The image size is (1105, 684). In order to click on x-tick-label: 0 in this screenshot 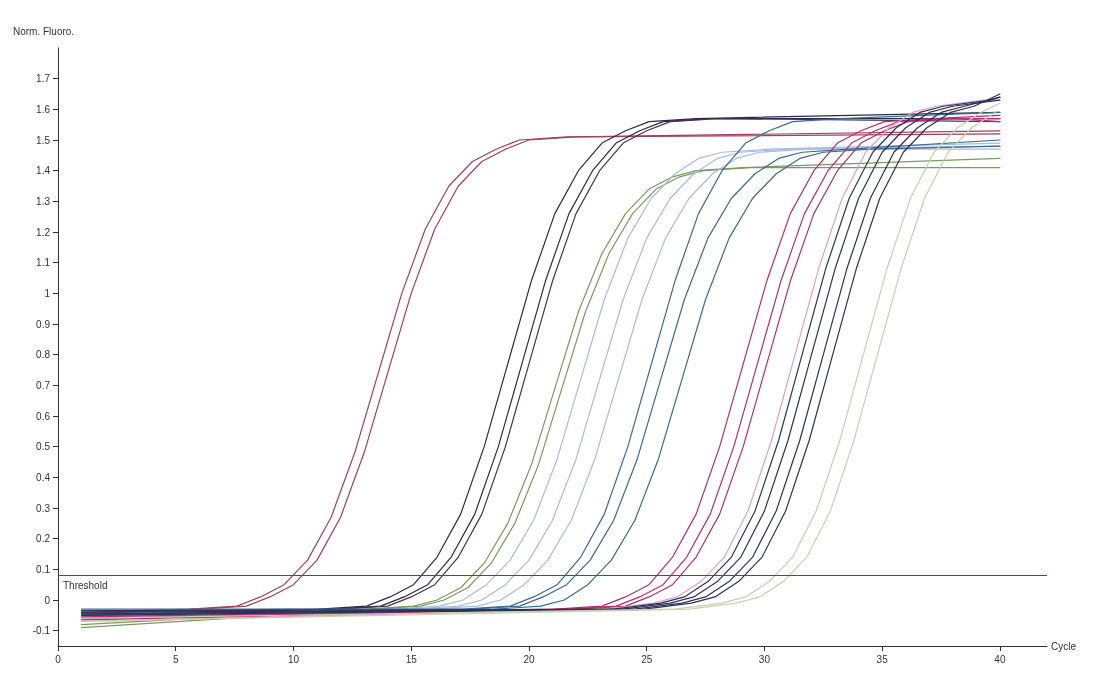, I will do `click(58, 659)`.